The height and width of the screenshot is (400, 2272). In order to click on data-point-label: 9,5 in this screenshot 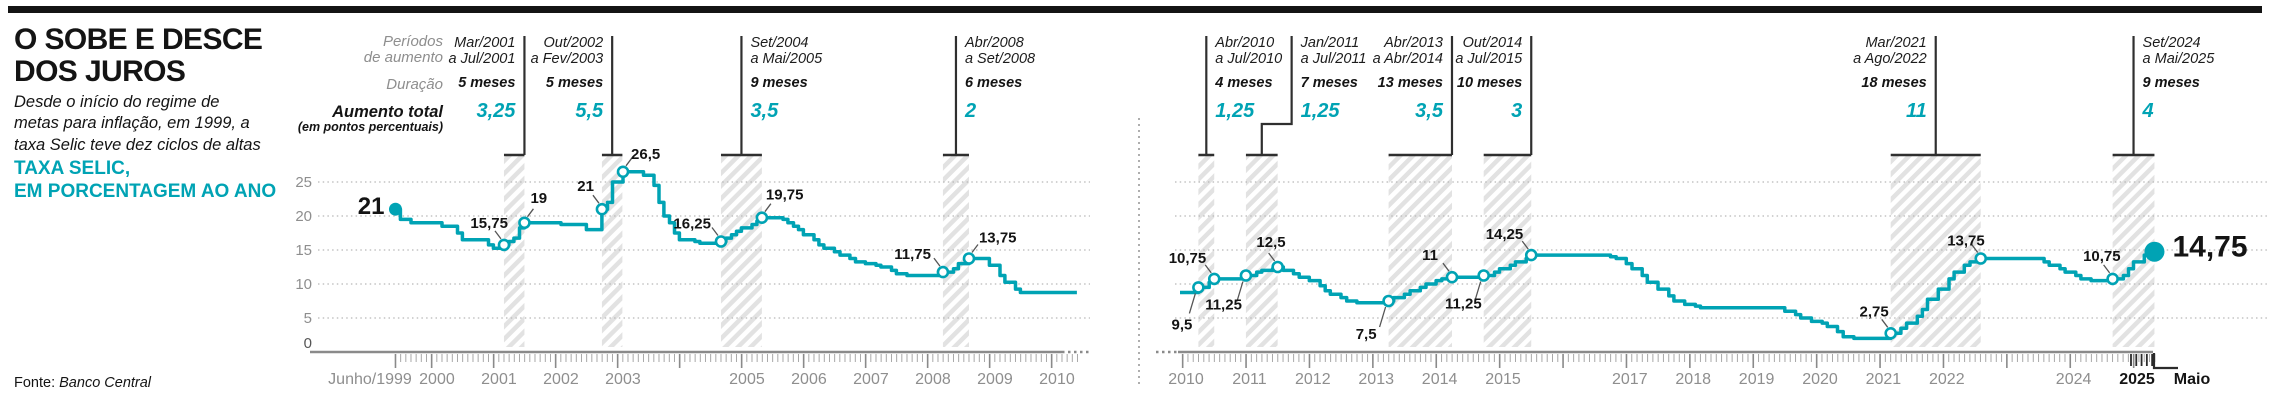, I will do `click(1182, 324)`.